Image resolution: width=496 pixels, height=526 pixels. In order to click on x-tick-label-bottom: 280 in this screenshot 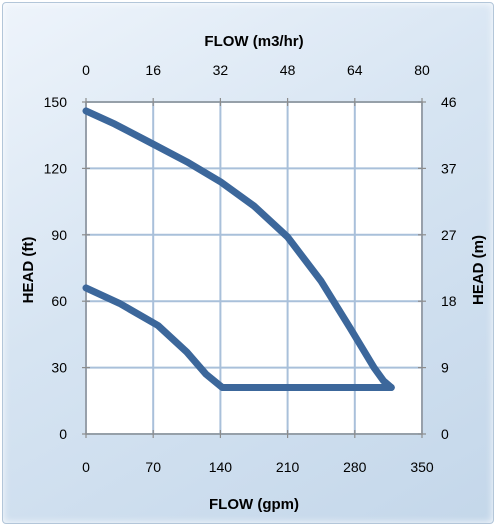, I will do `click(355, 467)`.